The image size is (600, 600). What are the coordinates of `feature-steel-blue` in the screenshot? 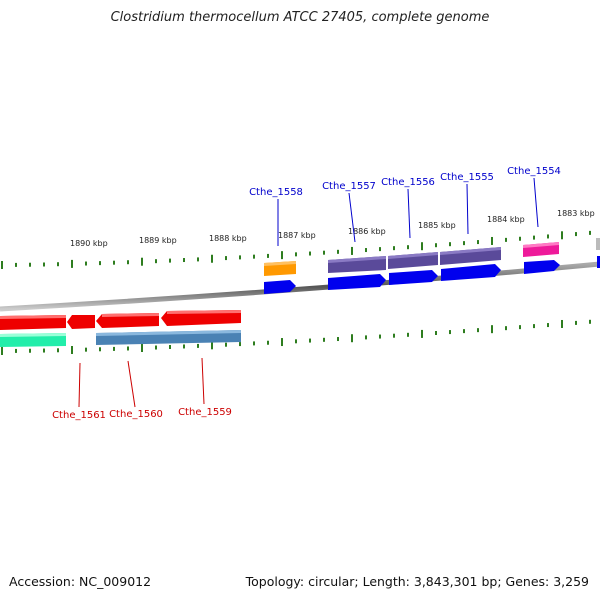 It's located at (168, 337).